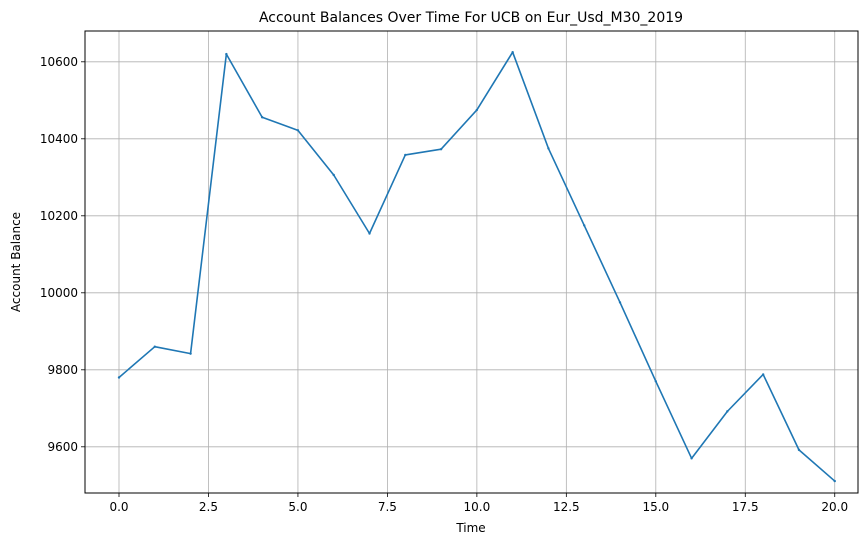 The image size is (868, 545). What do you see at coordinates (59, 293) in the screenshot?
I see `y-tick-label: 10000` at bounding box center [59, 293].